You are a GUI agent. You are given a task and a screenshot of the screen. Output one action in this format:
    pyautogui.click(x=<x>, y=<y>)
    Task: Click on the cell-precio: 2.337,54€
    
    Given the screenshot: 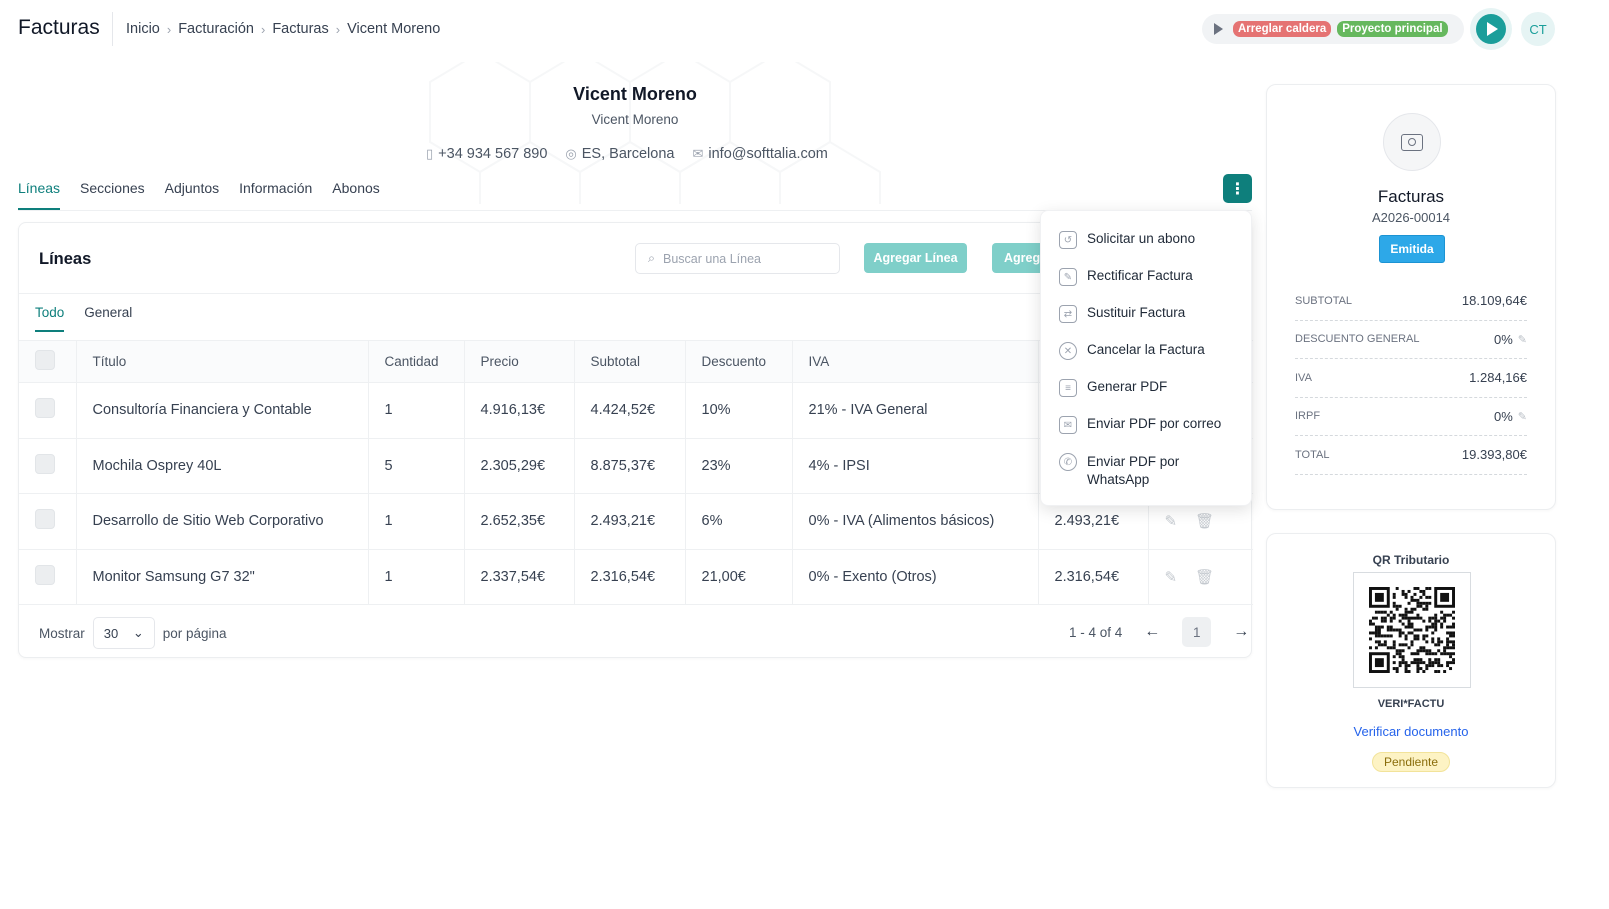 What is the action you would take?
    pyautogui.click(x=519, y=577)
    